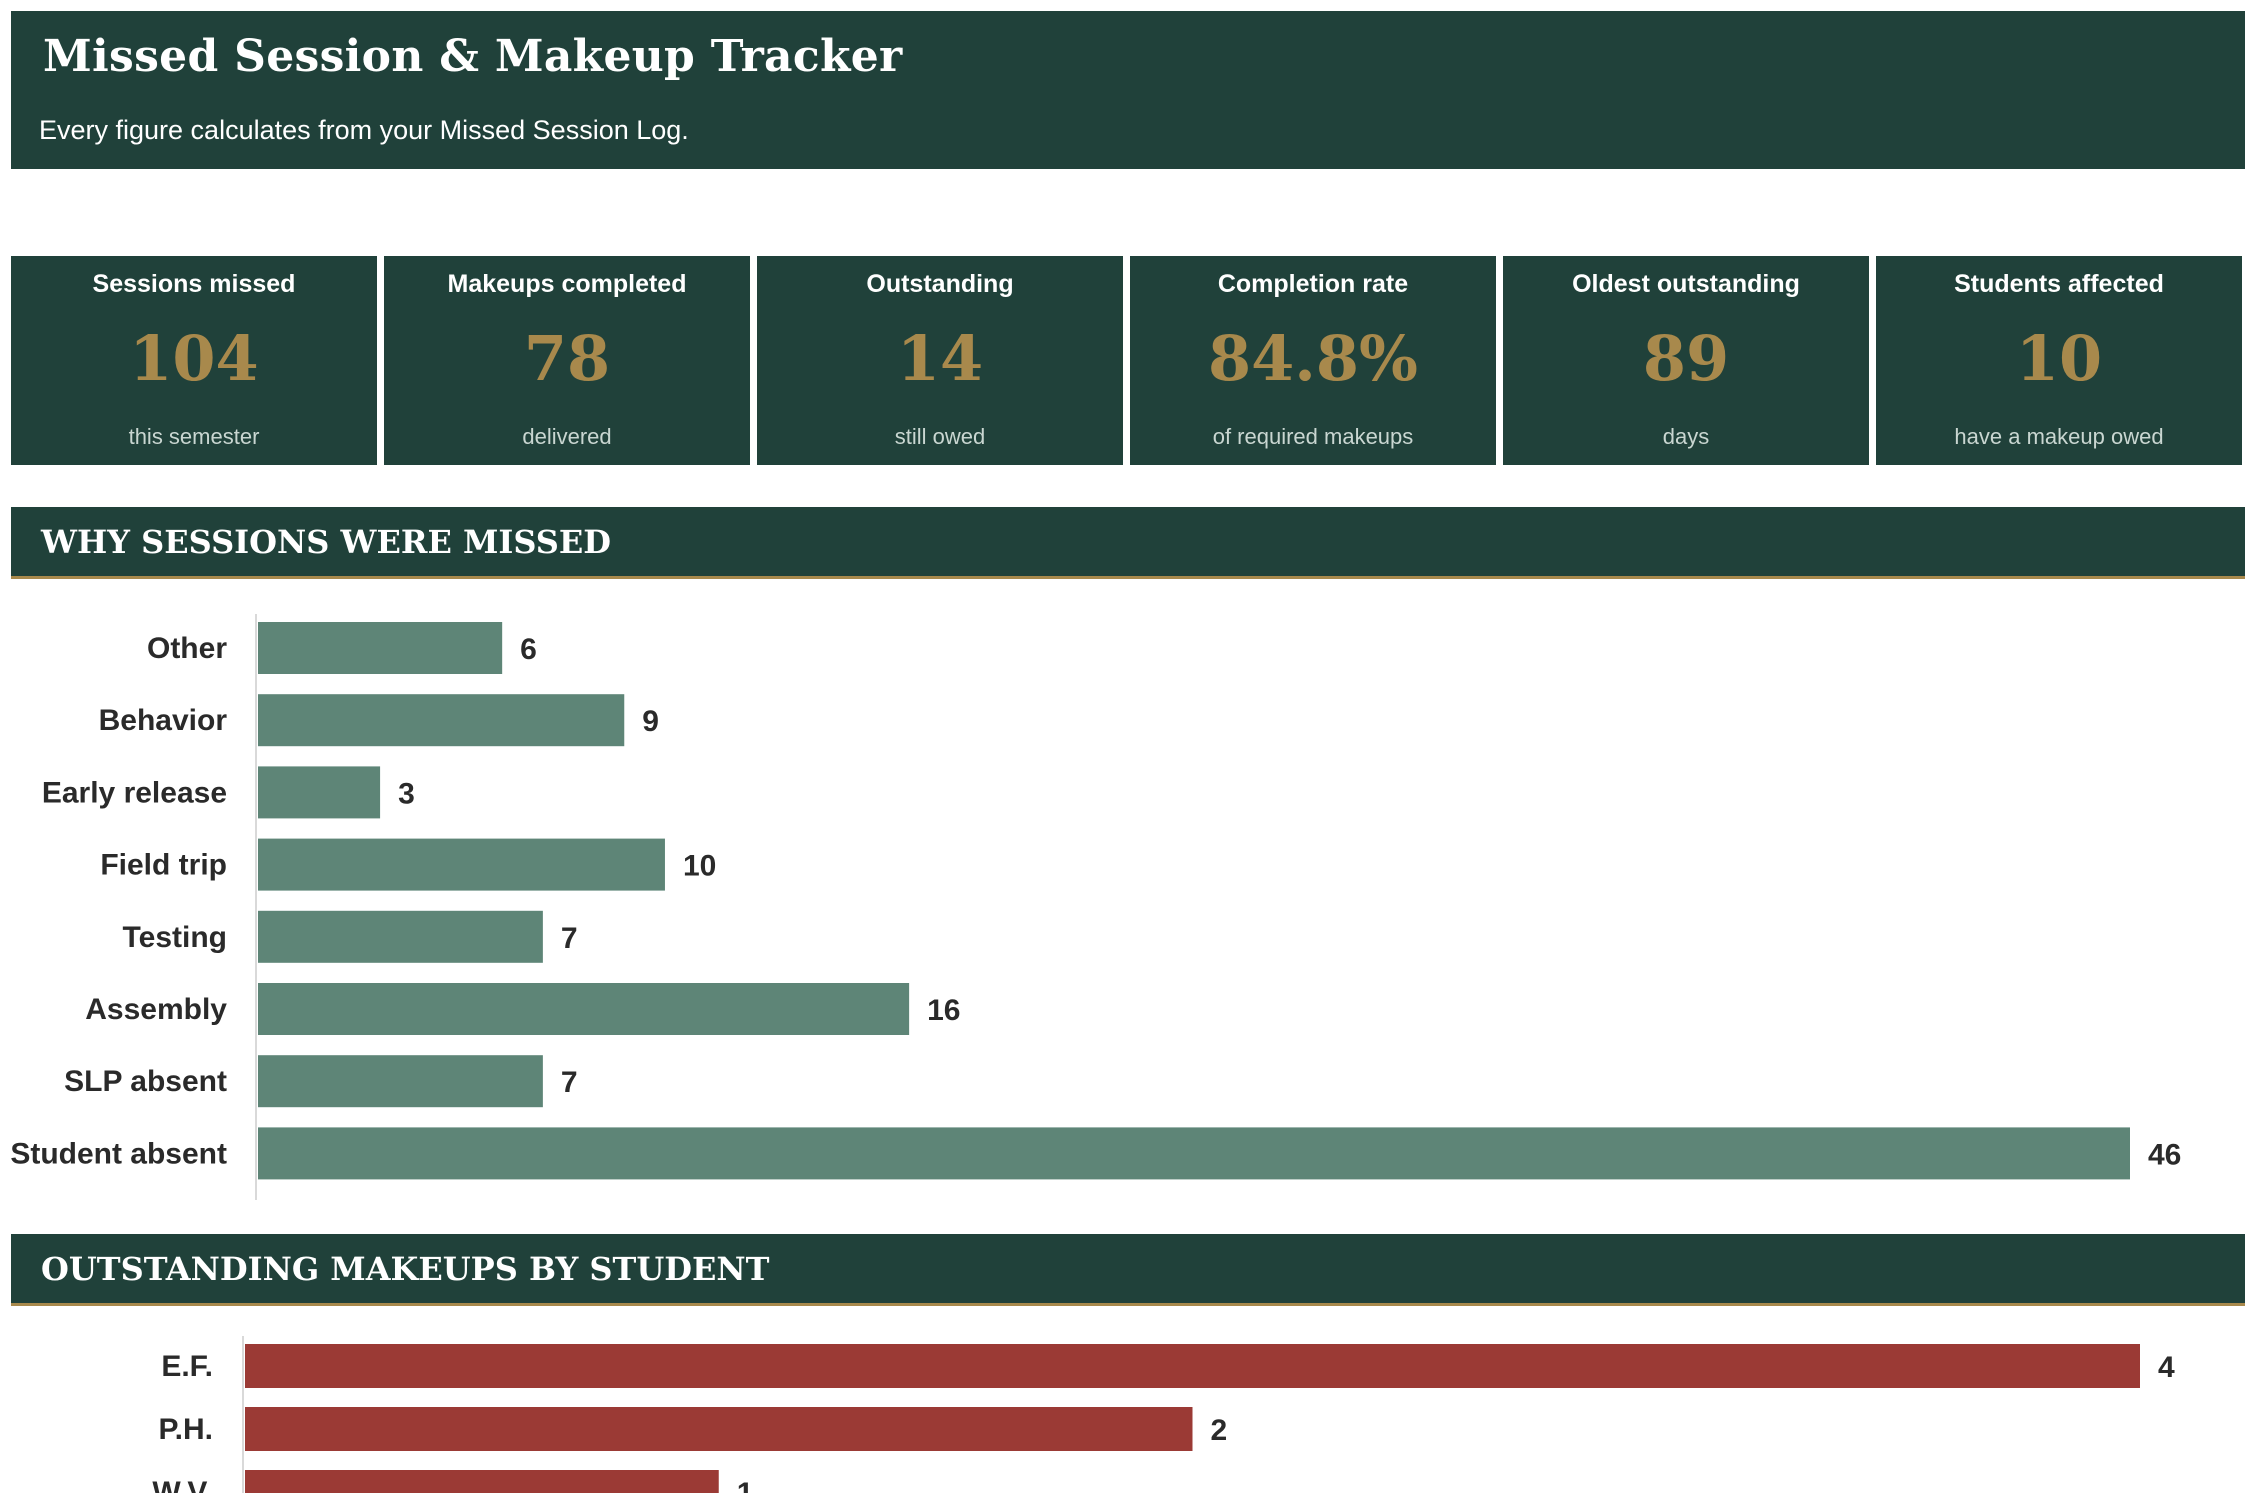  What do you see at coordinates (567, 436) in the screenshot?
I see `kpi-note: delivered` at bounding box center [567, 436].